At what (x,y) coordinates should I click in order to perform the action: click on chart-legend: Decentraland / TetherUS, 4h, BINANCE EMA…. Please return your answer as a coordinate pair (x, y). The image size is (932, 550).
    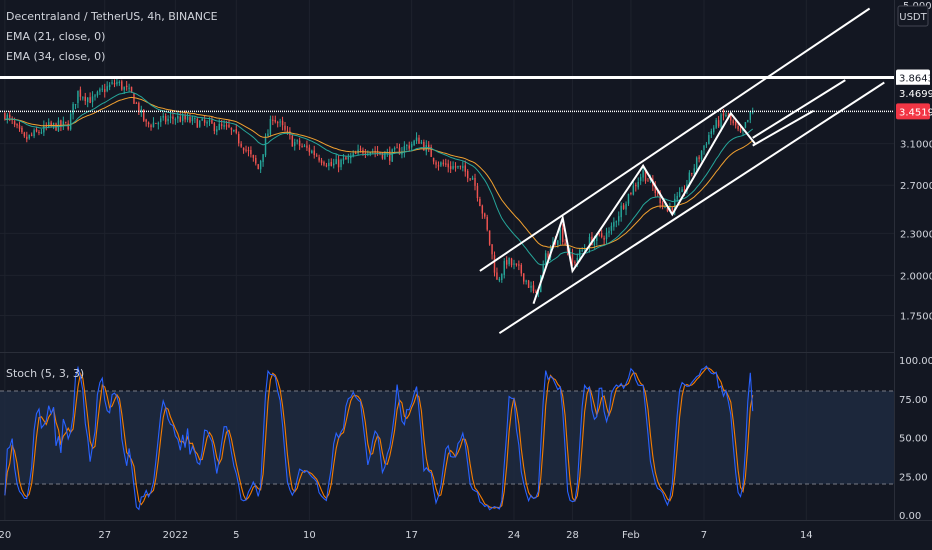
    Looking at the image, I should click on (112, 36).